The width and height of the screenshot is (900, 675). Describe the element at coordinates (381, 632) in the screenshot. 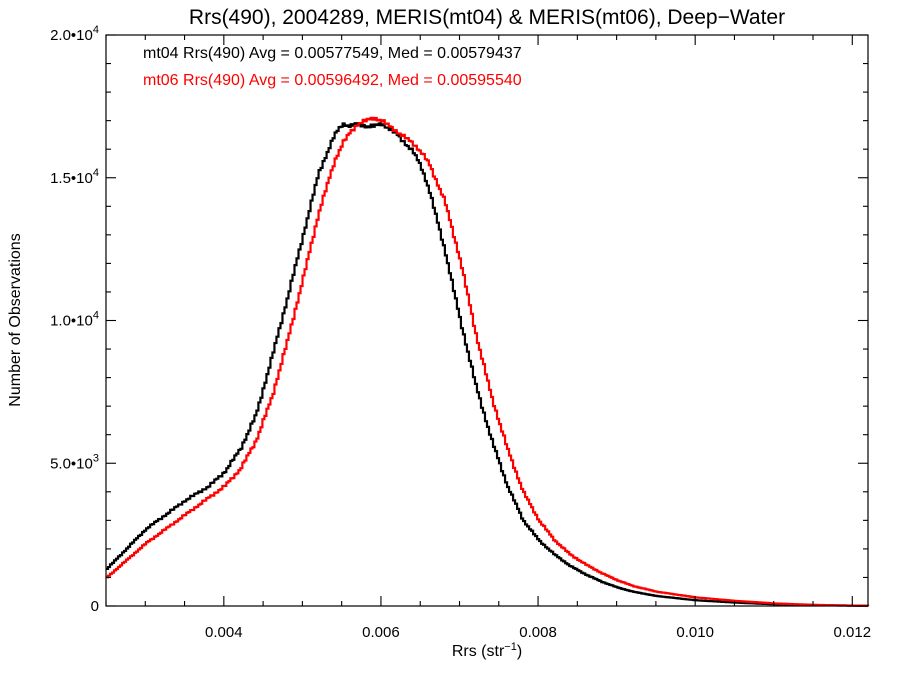

I see `x-tick-label: 0.006` at that location.